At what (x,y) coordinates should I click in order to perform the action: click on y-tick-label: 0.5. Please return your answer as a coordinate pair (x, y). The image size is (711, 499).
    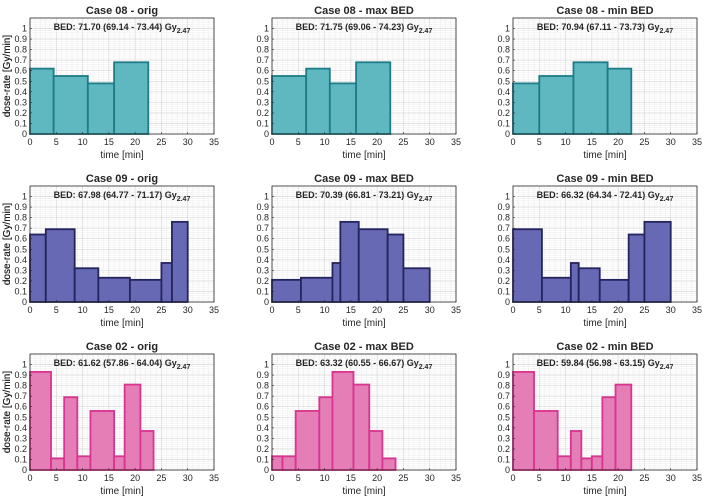
    Looking at the image, I should click on (20, 81).